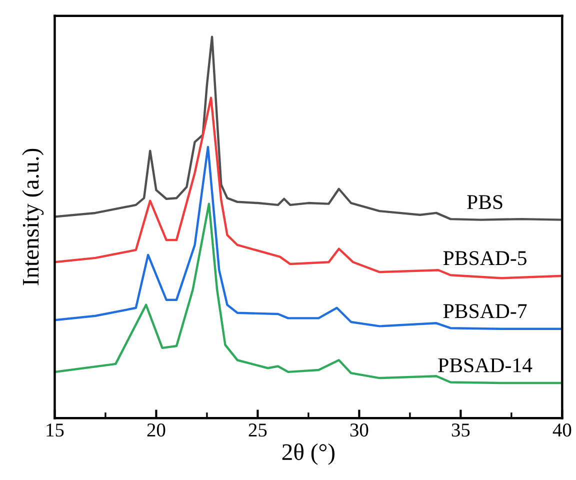  What do you see at coordinates (55, 430) in the screenshot?
I see `x-tick-label: 15` at bounding box center [55, 430].